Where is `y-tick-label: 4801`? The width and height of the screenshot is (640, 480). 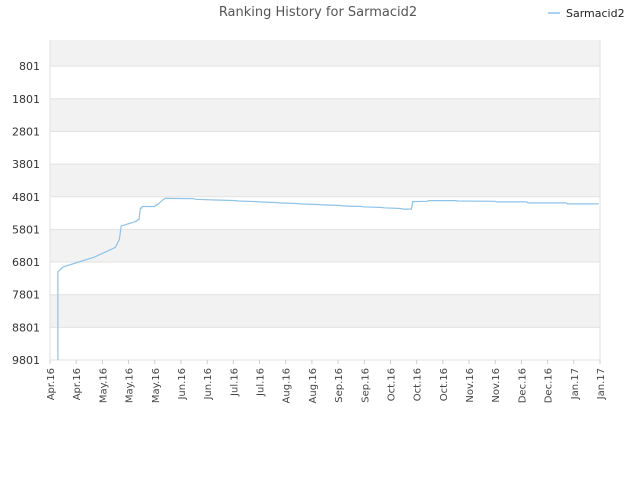 y-tick-label: 4801 is located at coordinates (26, 197).